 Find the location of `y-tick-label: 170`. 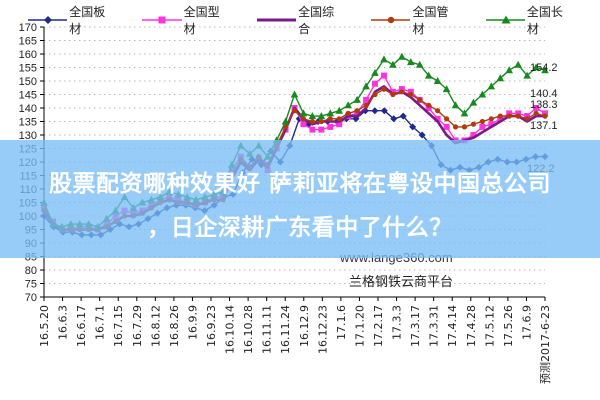

y-tick-label: 170 is located at coordinates (28, 28).